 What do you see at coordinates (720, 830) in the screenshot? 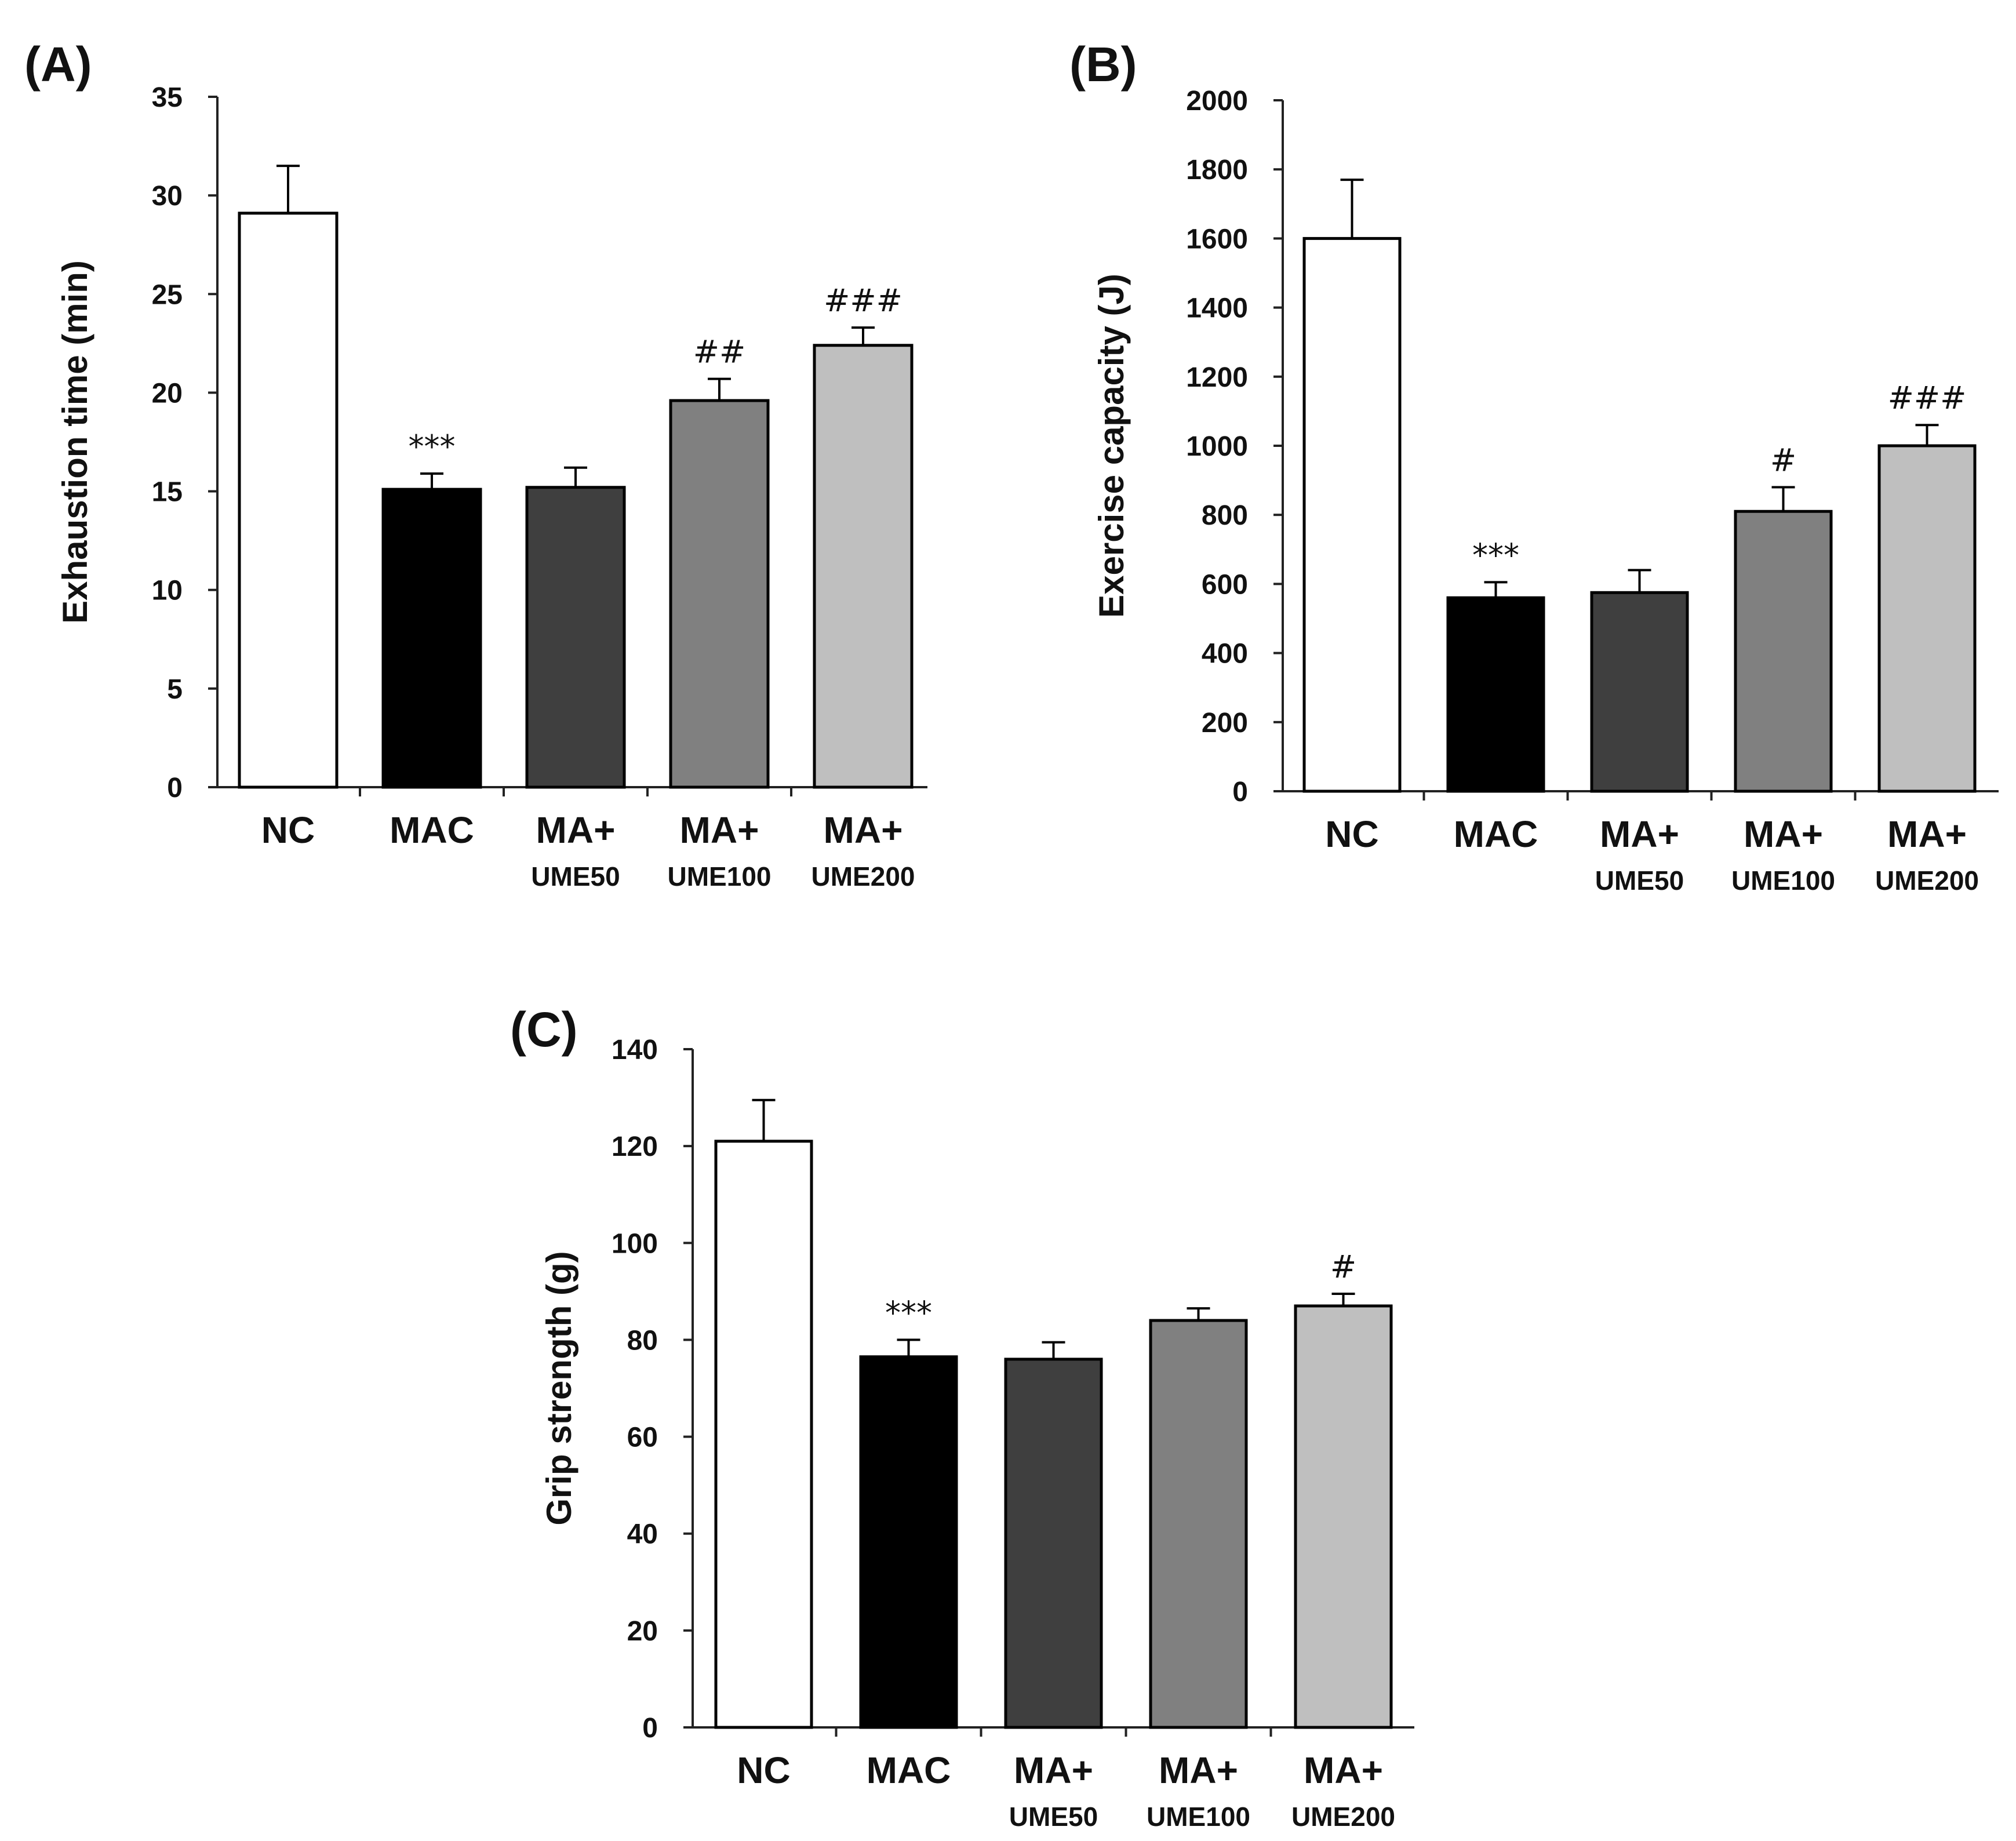
I see `category-label-a-3: MA+` at bounding box center [720, 830].